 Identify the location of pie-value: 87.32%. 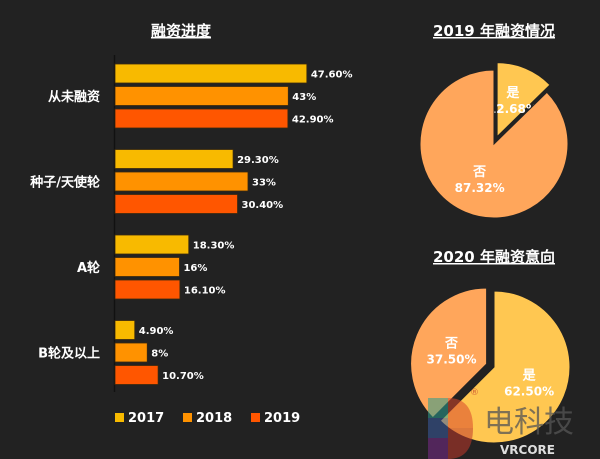
(480, 188).